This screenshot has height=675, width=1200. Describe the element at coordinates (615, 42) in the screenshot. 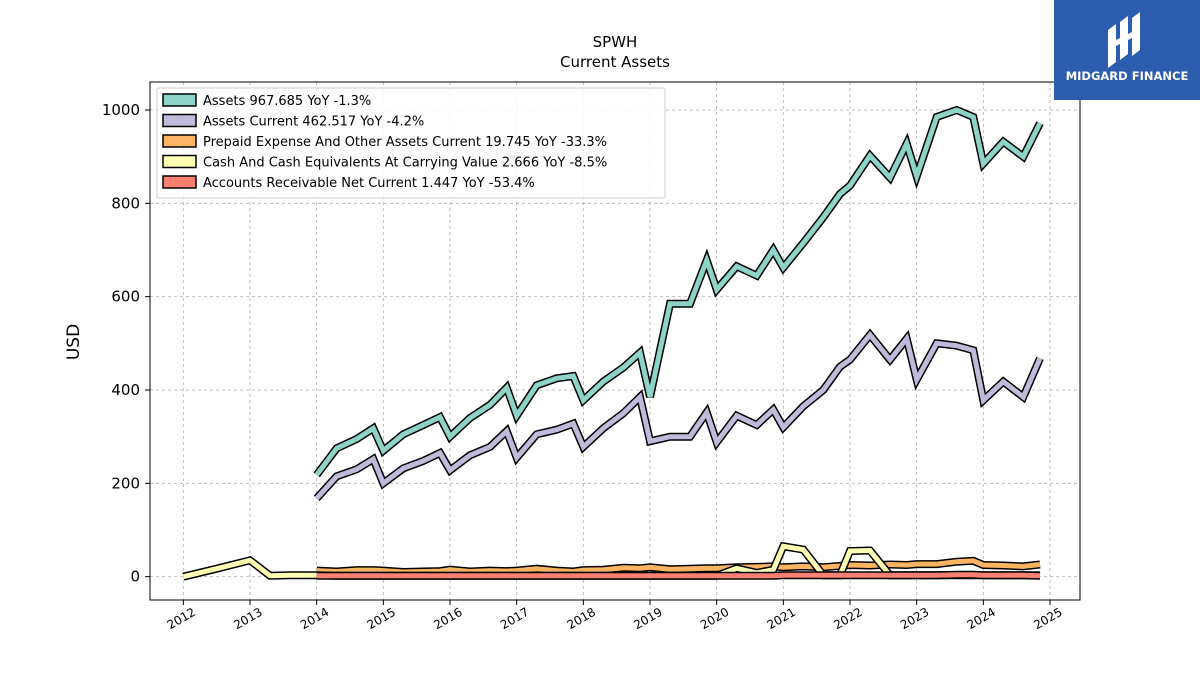

I see `chart-title: SPWH` at that location.